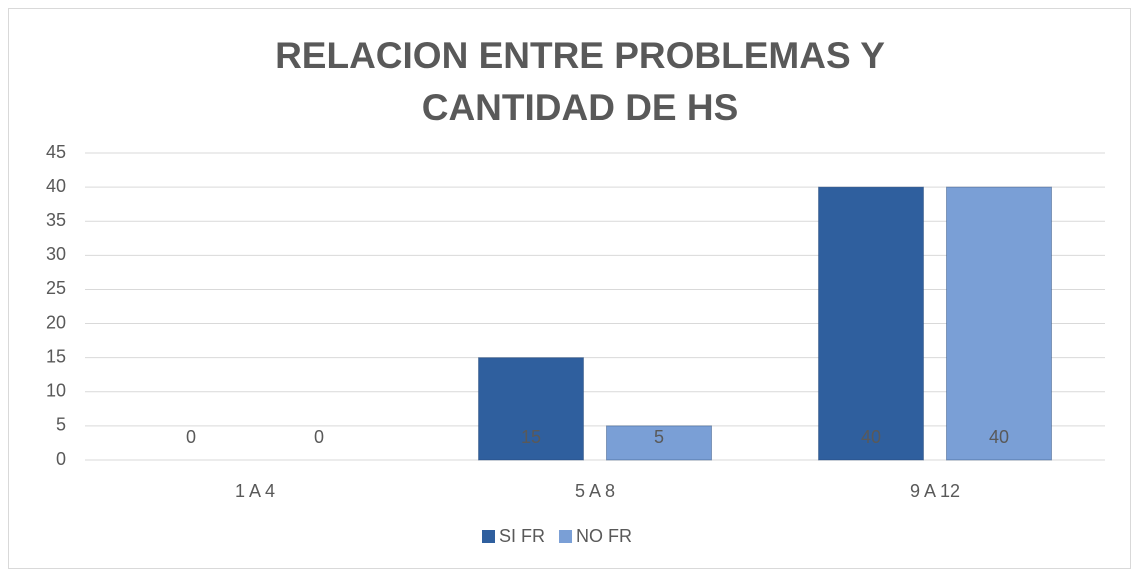 The height and width of the screenshot is (569, 1132). Describe the element at coordinates (56, 152) in the screenshot. I see `y-tick-label: 45` at that location.